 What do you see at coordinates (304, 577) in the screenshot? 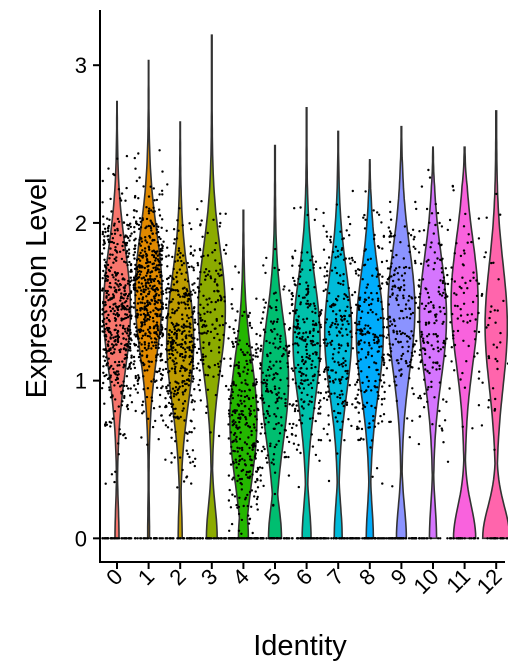
I see `x-tick-label: 6` at bounding box center [304, 577].